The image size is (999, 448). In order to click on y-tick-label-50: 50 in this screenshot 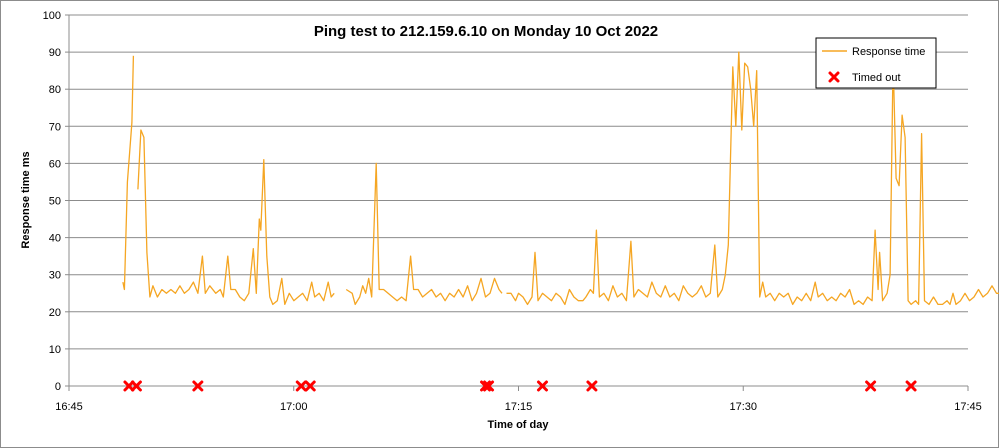, I will do `click(55, 202)`.